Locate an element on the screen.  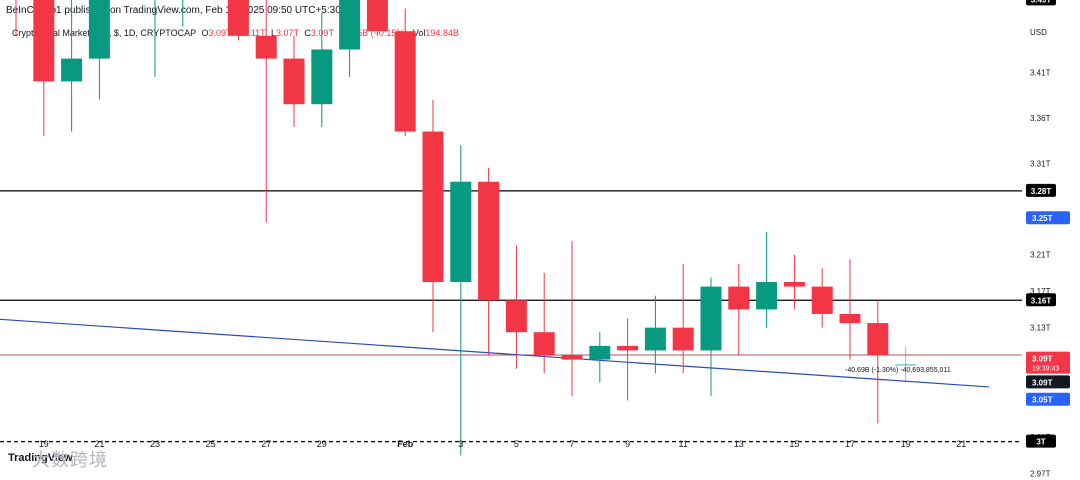
x-tick-label: 15 is located at coordinates (794, 444).